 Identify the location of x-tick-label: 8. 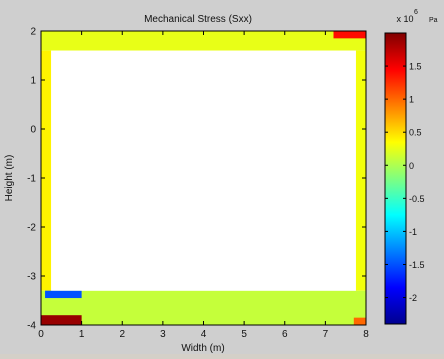
(366, 334).